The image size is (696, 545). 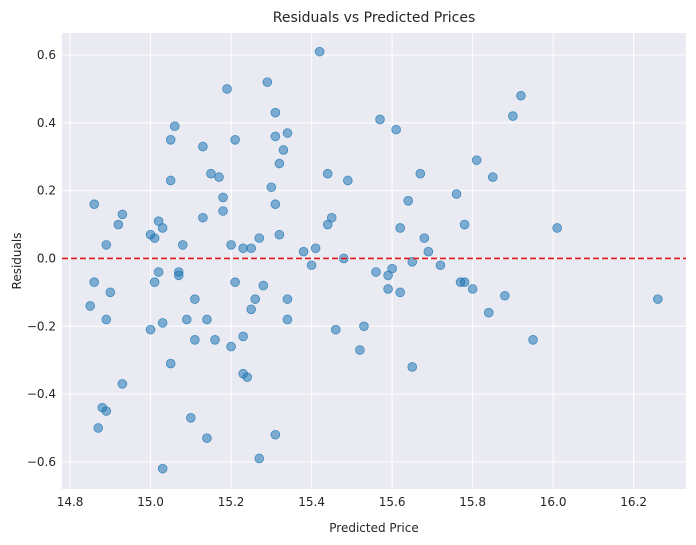 What do you see at coordinates (352, 502) in the screenshot?
I see `x-axis-ticks: 14.8 15.0 15.2 15.4 15.6 15.8 16.0 16.2` at bounding box center [352, 502].